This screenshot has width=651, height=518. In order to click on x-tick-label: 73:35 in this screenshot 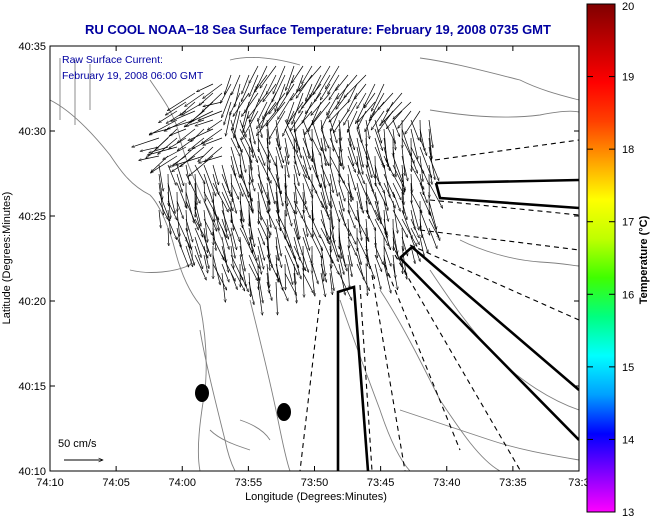, I will do `click(513, 483)`.